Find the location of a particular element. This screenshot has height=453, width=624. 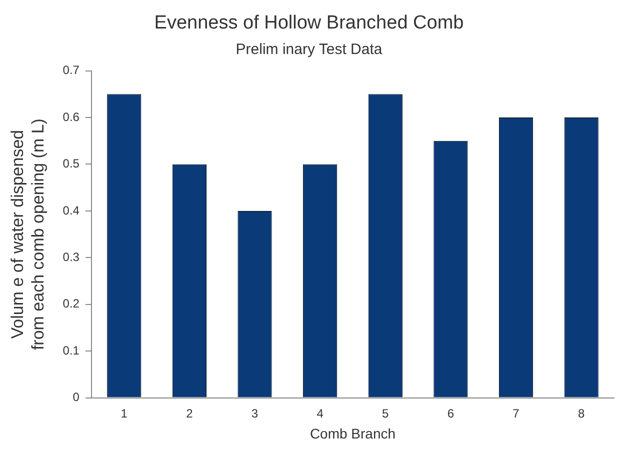

x-axis-title: Comb Branch is located at coordinates (353, 433).